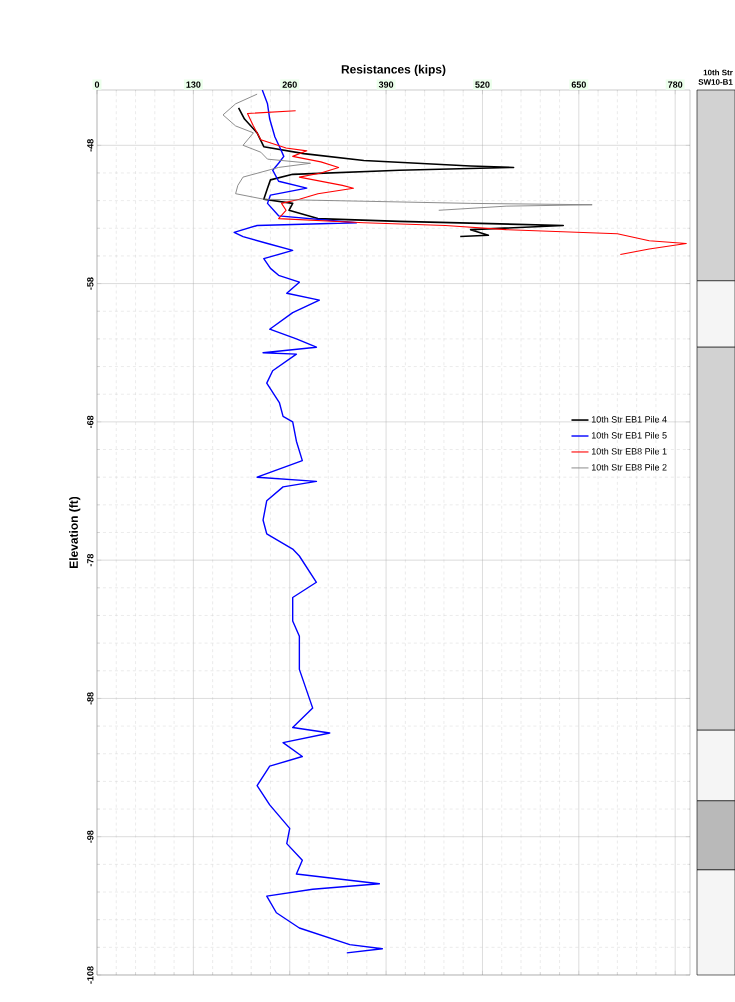 Image resolution: width=735 pixels, height=1002 pixels. What do you see at coordinates (75, 532) in the screenshot?
I see `y-axis-title: Elevation (ft)` at bounding box center [75, 532].